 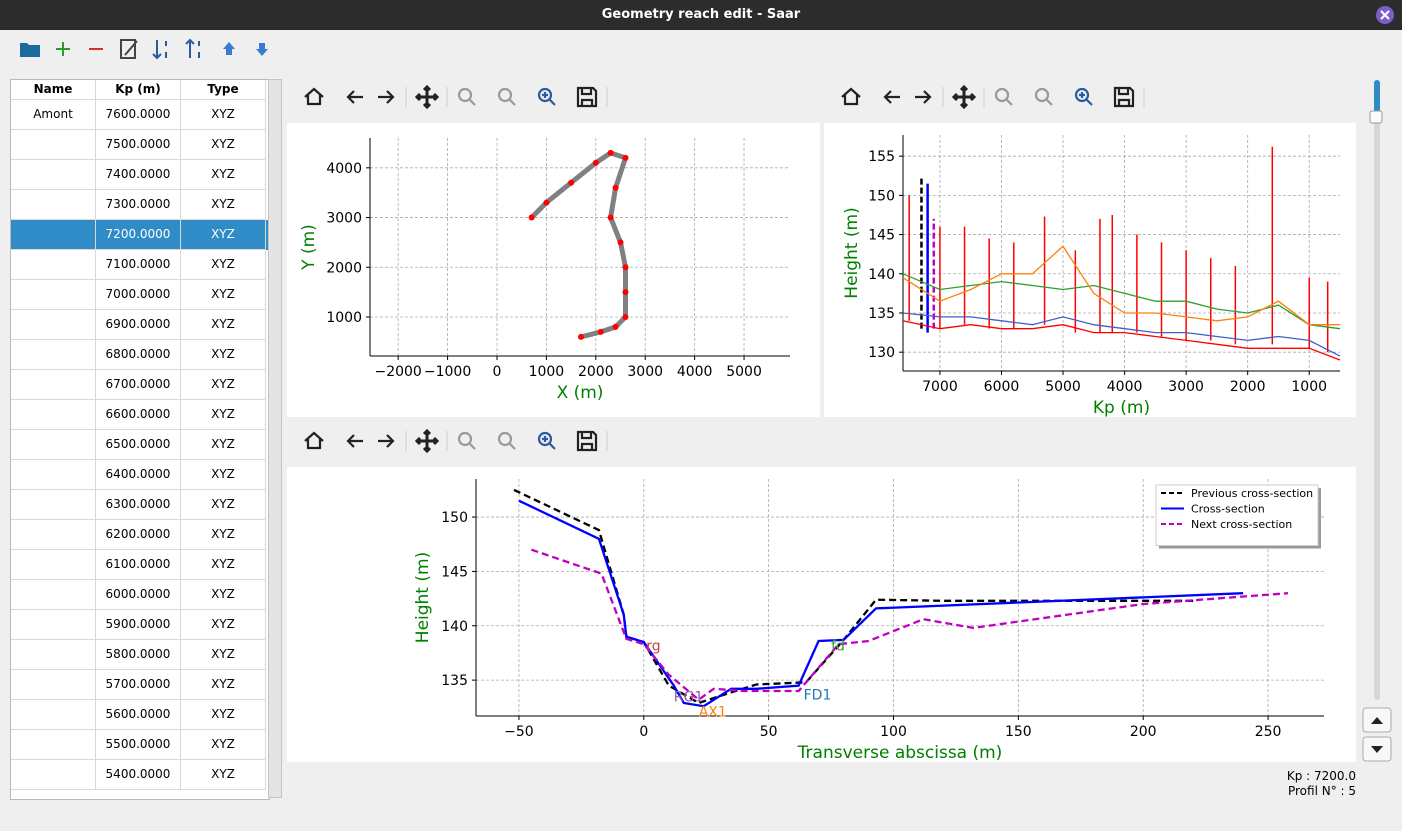 What do you see at coordinates (140, 145) in the screenshot?
I see `table-row: 7500.0000 XYZ` at bounding box center [140, 145].